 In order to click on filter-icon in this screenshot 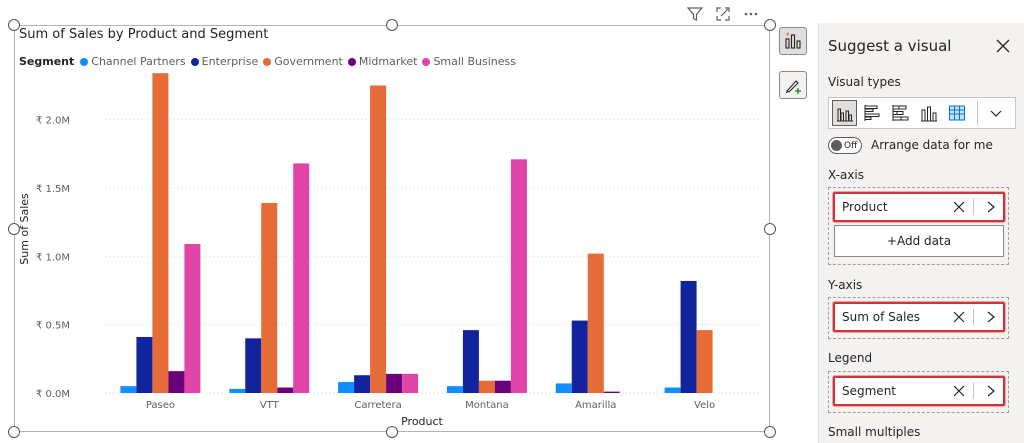, I will do `click(695, 14)`.